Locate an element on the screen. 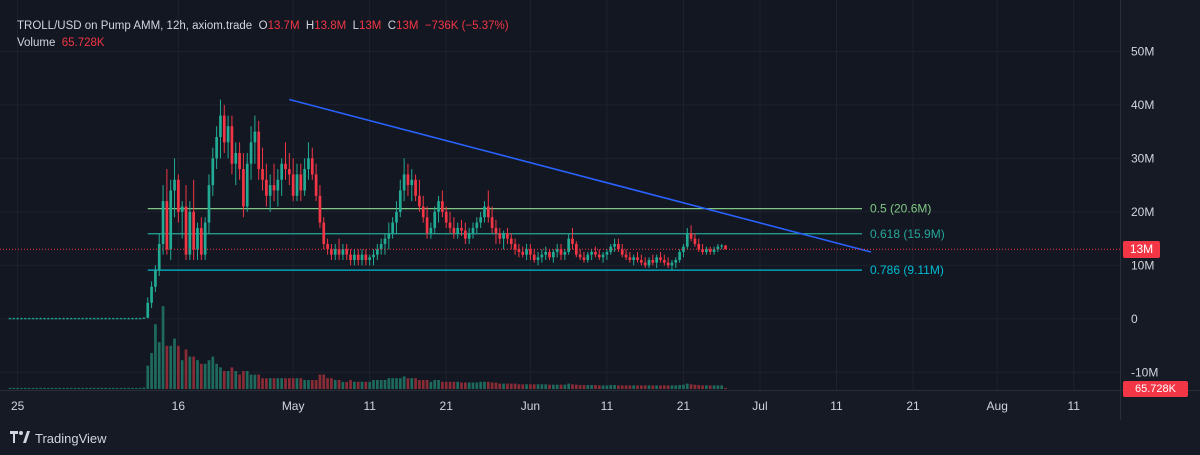  symbol-title: TROLL/USD on Pump AMM, 12h, axiom.trade is located at coordinates (135, 26).